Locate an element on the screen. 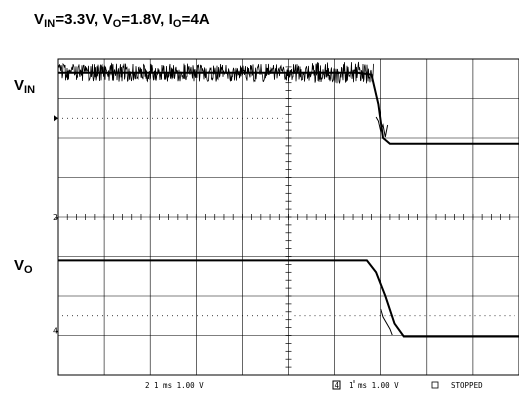  ch4-scale-readout: 1 ms 1.00 V is located at coordinates (374, 385).